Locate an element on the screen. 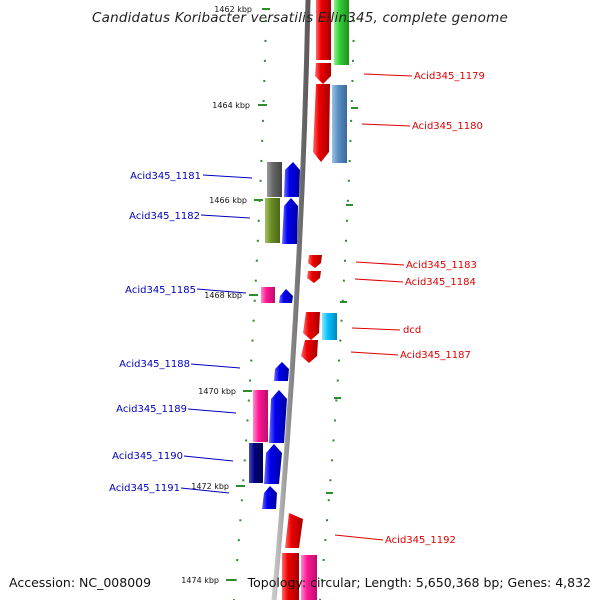 The width and height of the screenshot is (600, 600). gene-label-acid345-1181: Acid345_1181 is located at coordinates (165, 176).